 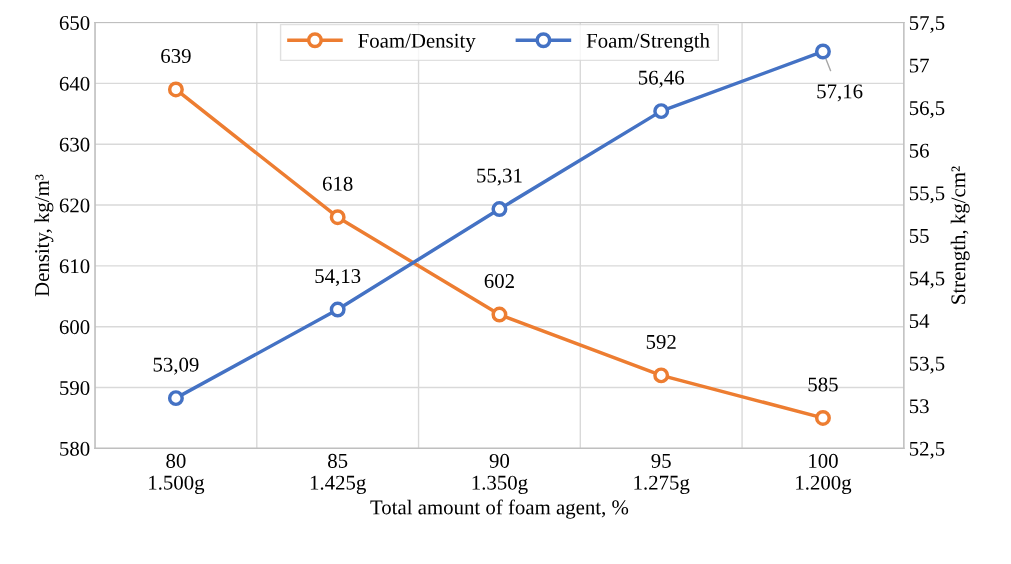 What do you see at coordinates (919, 65) in the screenshot?
I see `y2-tick-label: 57` at bounding box center [919, 65].